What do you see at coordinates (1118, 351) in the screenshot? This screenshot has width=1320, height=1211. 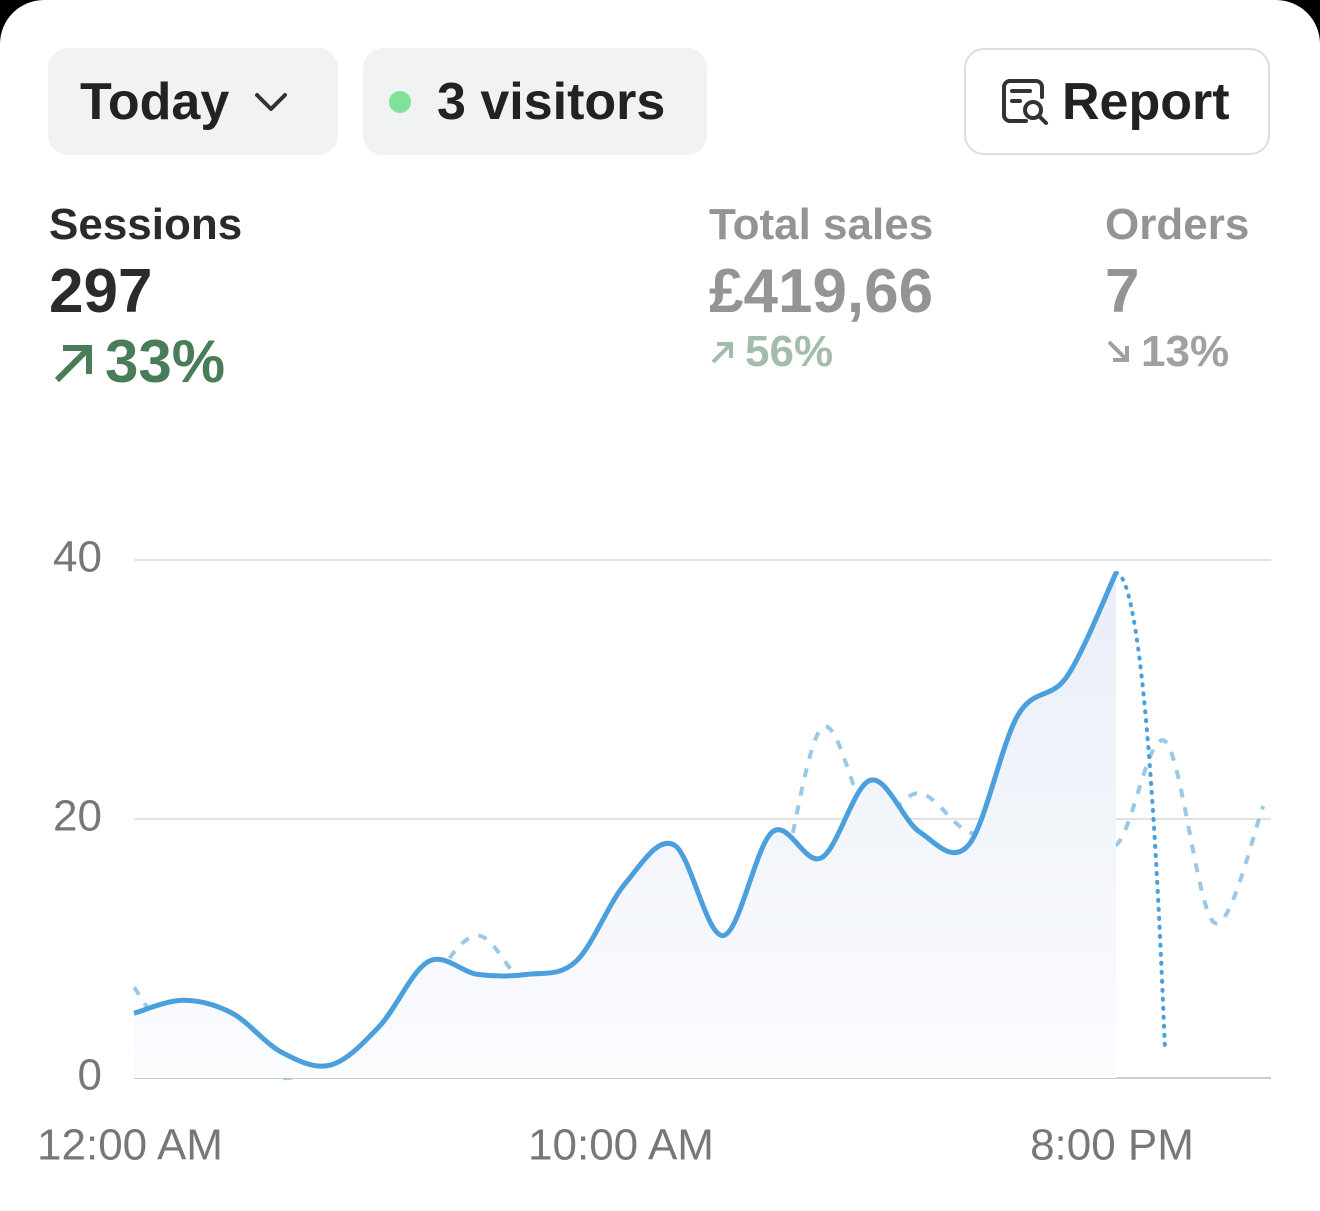 I see `arrow-down-icon` at bounding box center [1118, 351].